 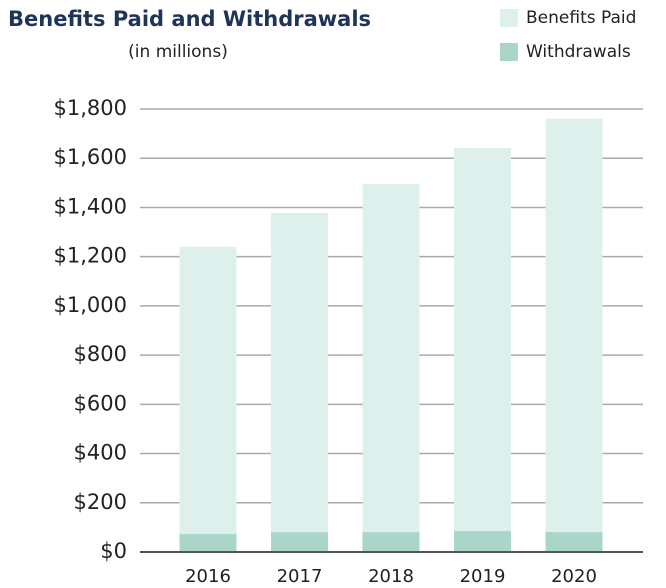 What do you see at coordinates (100, 502) in the screenshot?
I see `y-tick-label: $200` at bounding box center [100, 502].